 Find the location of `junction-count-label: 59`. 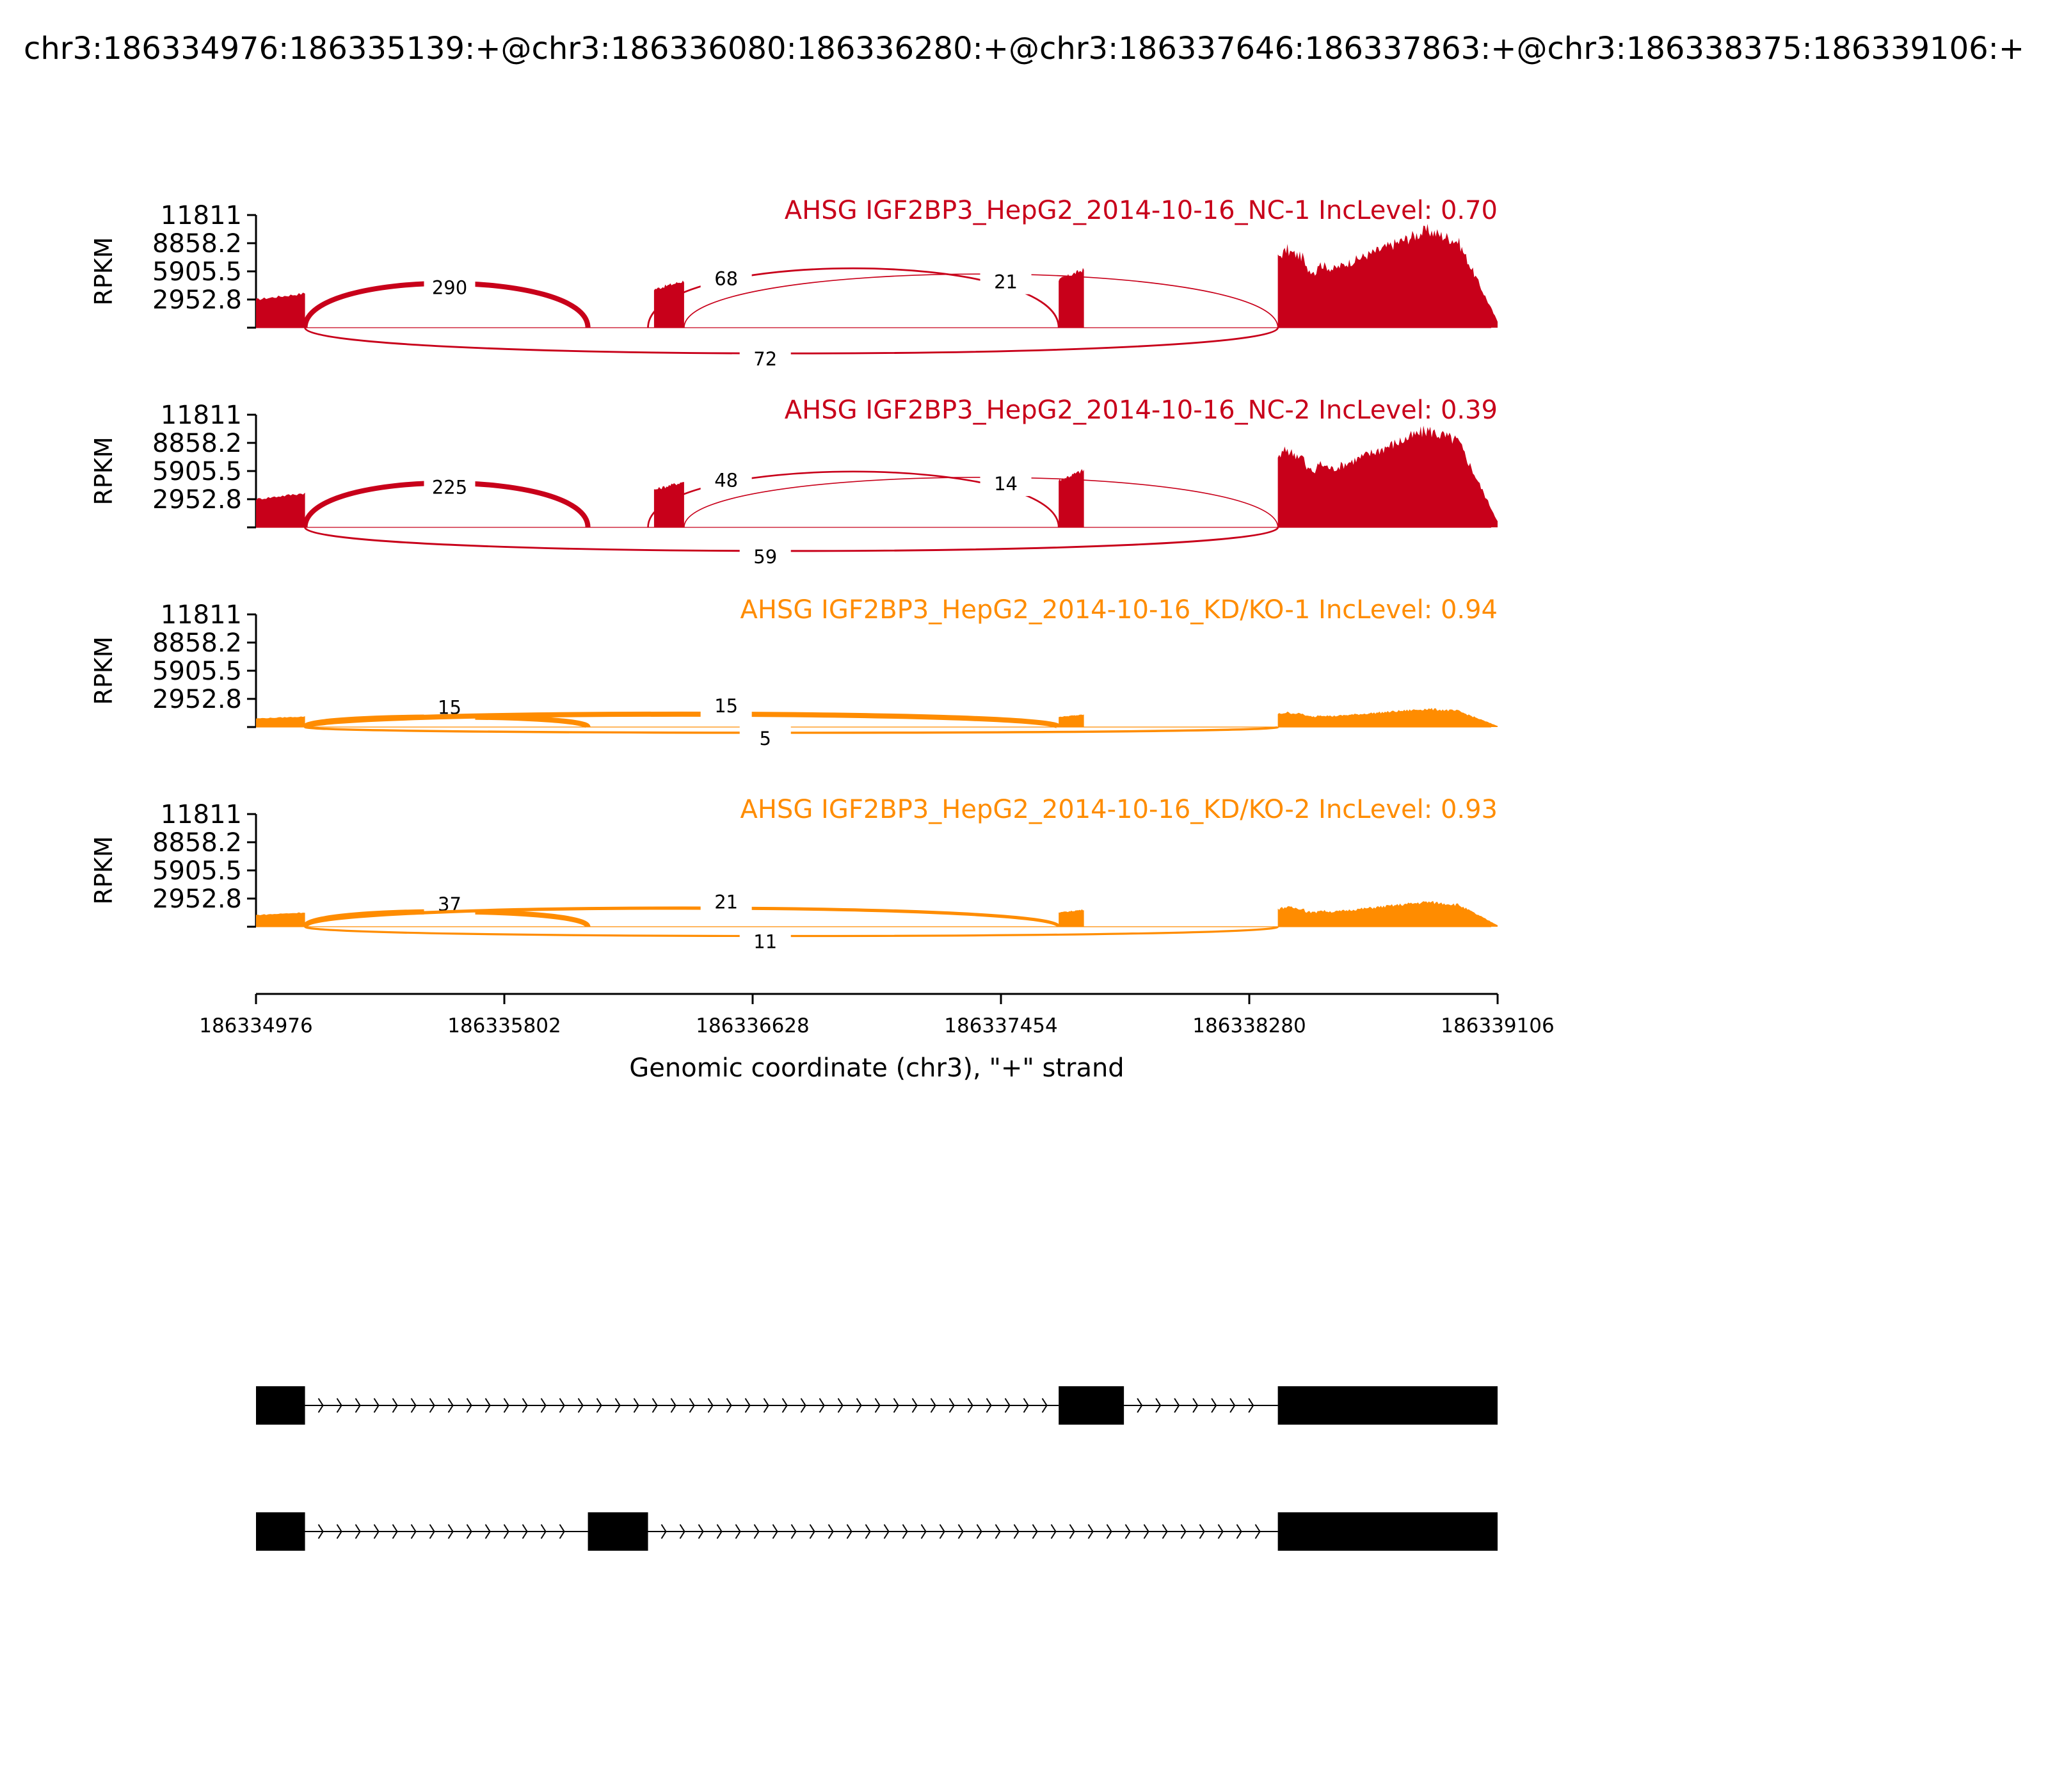

junction-count-label: 59 is located at coordinates (765, 557).